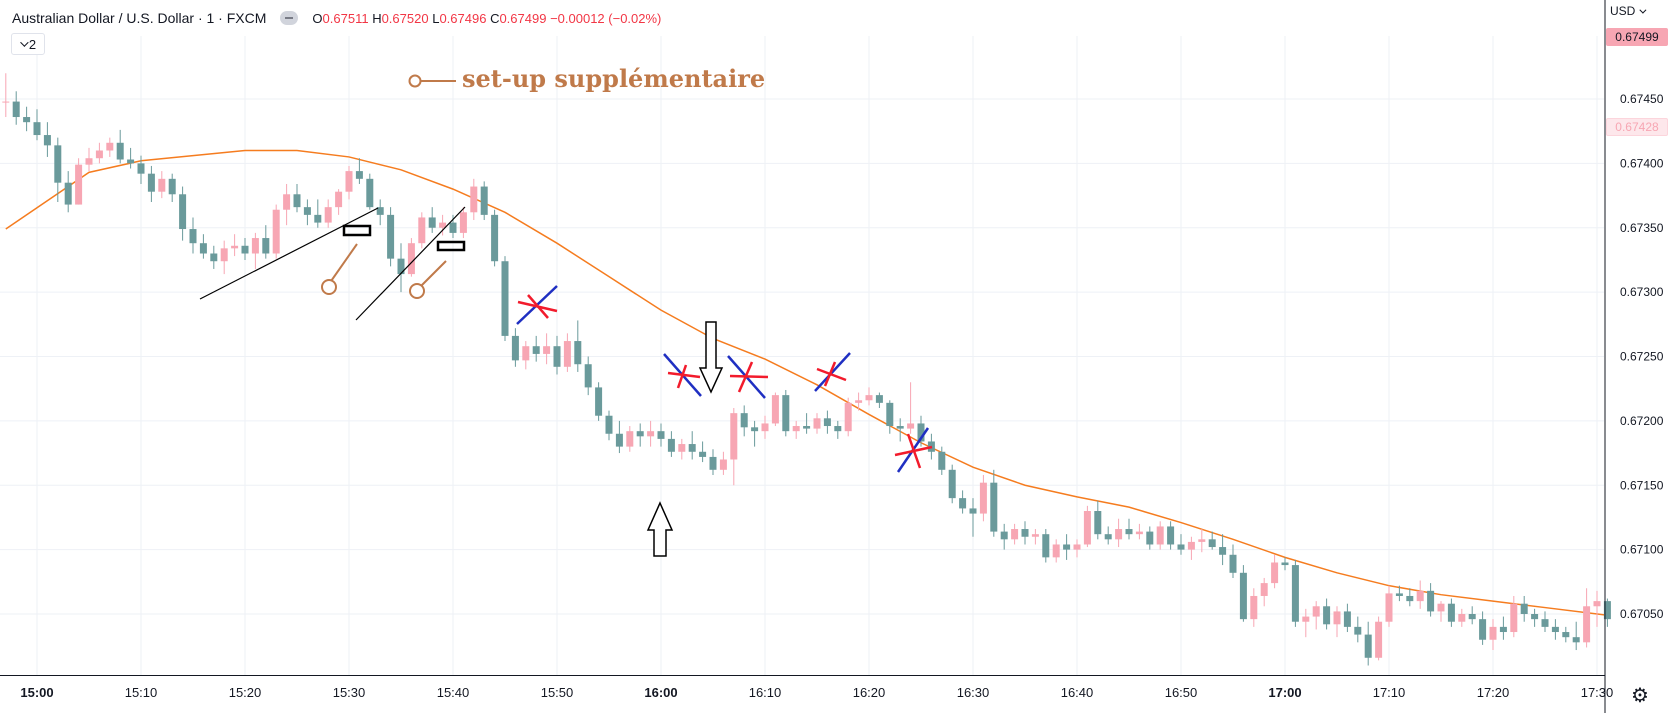  Describe the element at coordinates (289, 18) in the screenshot. I see `hide-series-icon` at that location.